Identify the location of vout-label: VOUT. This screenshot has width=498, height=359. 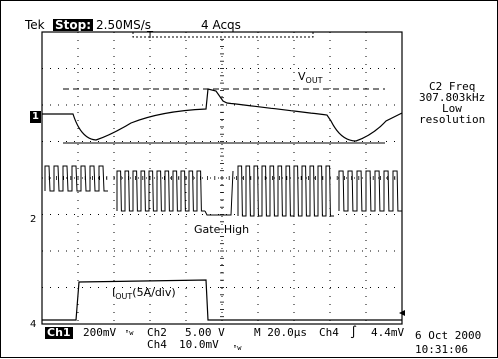
(310, 78).